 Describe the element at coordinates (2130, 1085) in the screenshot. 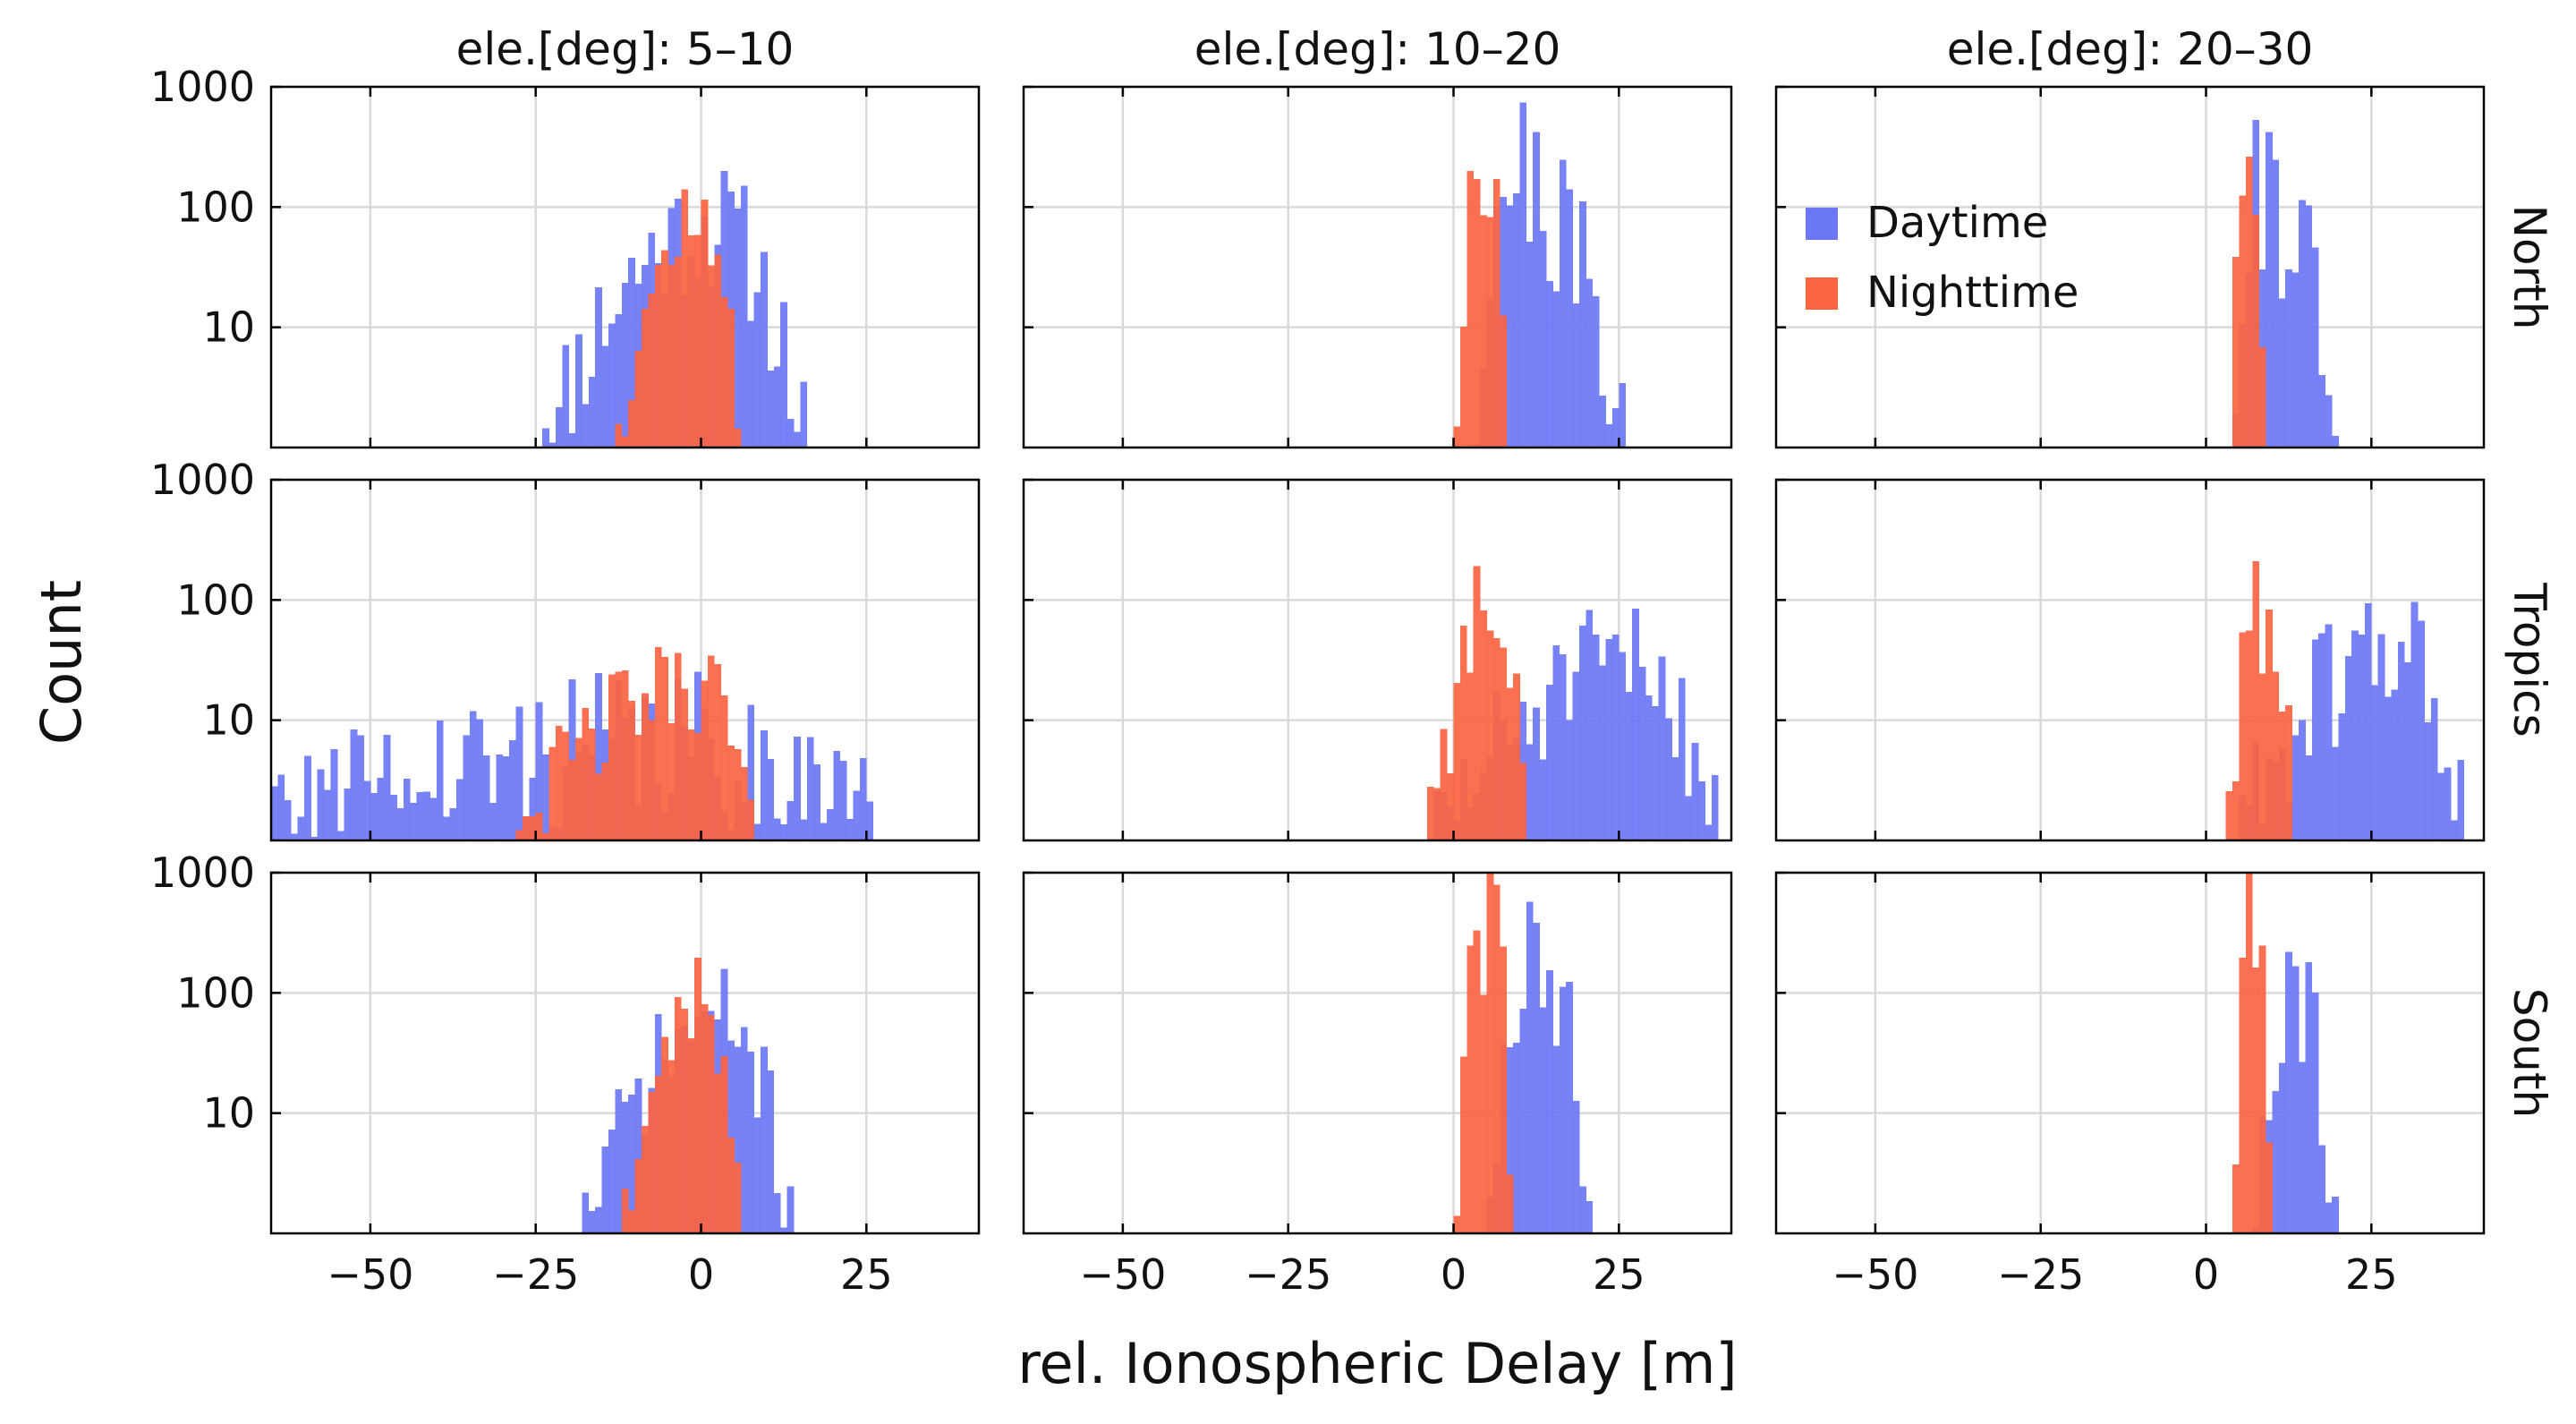

I see `panel-south-3: −50 −25 0 25` at that location.